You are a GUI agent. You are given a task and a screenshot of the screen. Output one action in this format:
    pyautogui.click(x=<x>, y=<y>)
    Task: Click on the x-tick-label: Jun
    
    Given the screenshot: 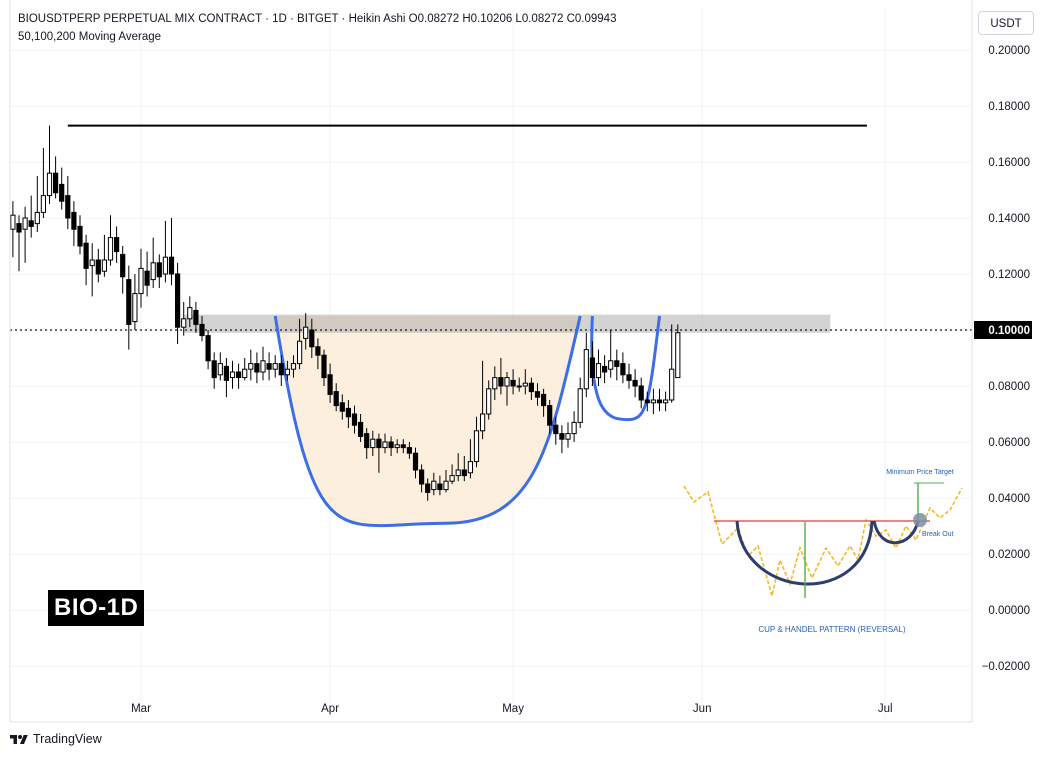 What is the action you would take?
    pyautogui.click(x=702, y=709)
    